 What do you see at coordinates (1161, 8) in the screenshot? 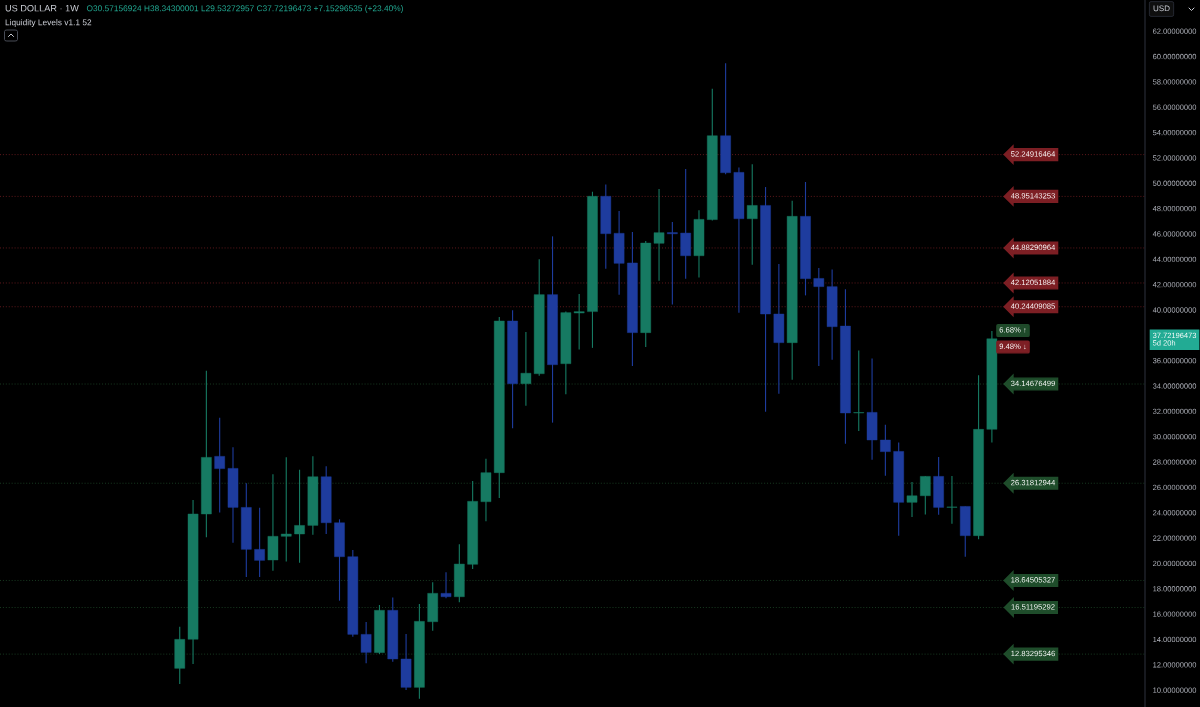
I see `y-axis-title: USD` at bounding box center [1161, 8].